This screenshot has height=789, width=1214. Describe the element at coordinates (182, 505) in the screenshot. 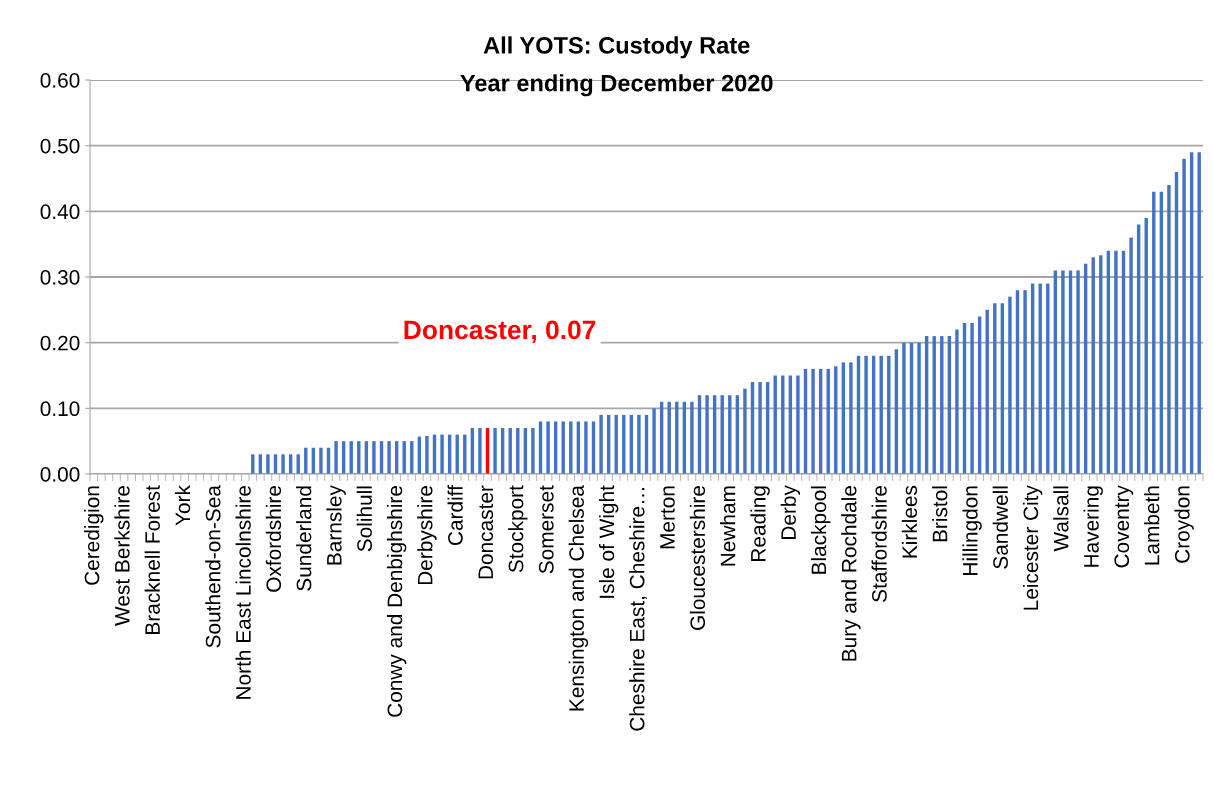

I see `x-tick-label: York` at that location.